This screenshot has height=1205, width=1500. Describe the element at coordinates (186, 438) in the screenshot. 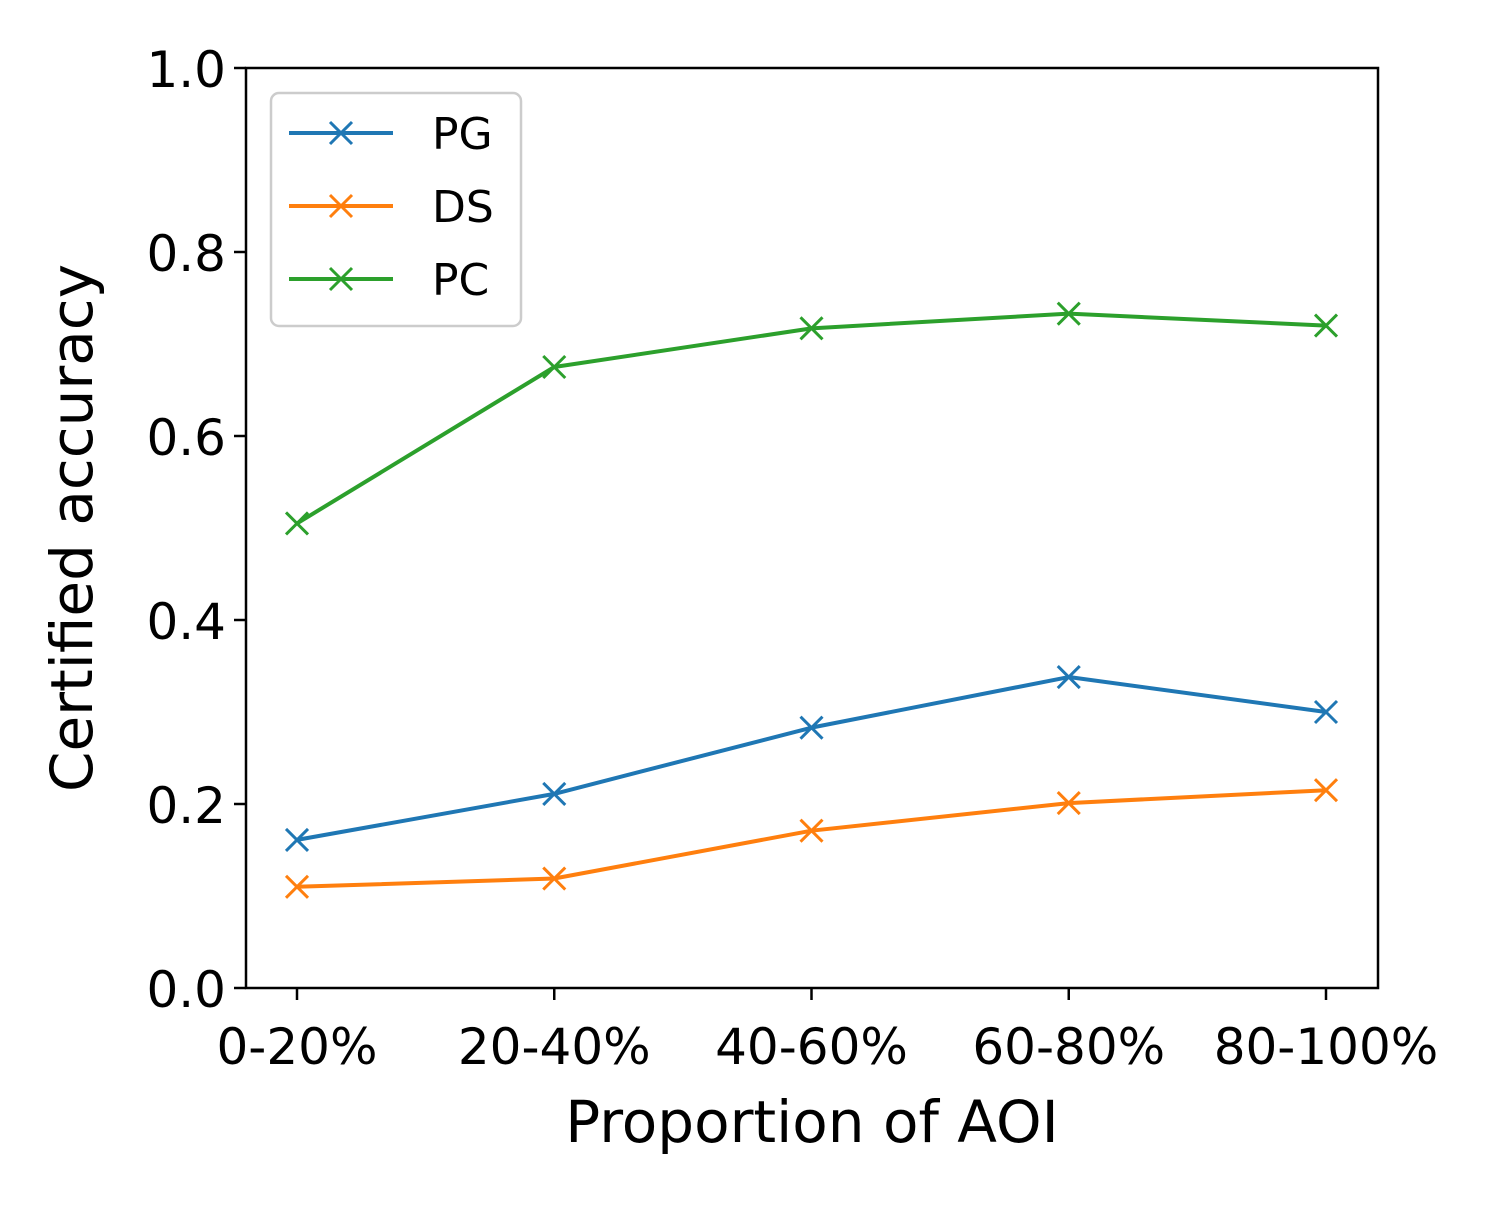

I see `y-tick-label: 0.6` at that location.